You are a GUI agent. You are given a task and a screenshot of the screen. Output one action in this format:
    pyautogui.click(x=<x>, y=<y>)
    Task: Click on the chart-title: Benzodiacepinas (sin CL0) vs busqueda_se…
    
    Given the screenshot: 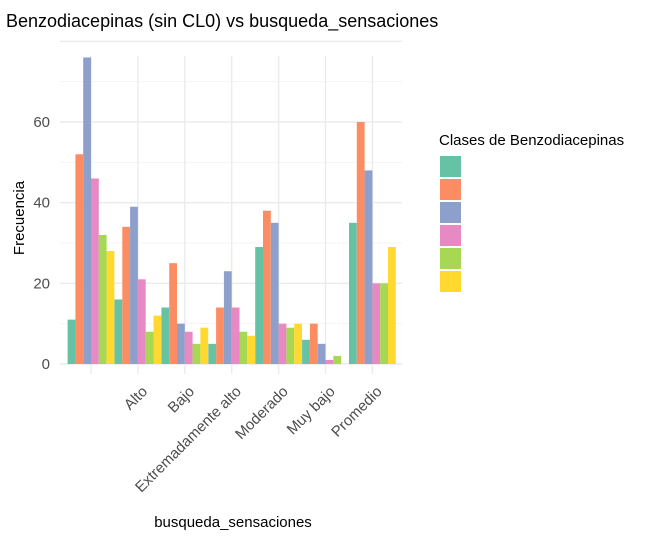 What is the action you would take?
    pyautogui.click(x=222, y=21)
    